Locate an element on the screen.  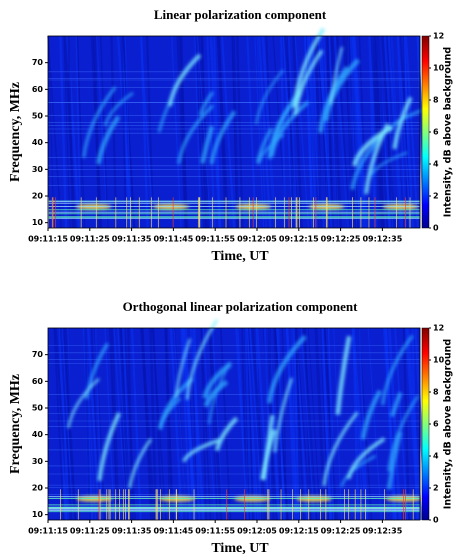
colorbar-label: Intensity, dB above background is located at coordinates (448, 424).